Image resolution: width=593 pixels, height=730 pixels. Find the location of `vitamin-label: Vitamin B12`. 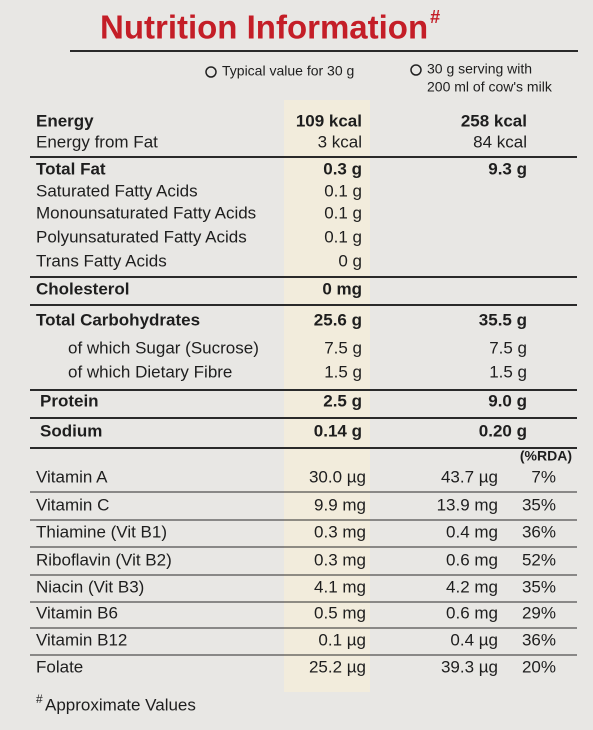

vitamin-label: Vitamin B12 is located at coordinates (81, 639).